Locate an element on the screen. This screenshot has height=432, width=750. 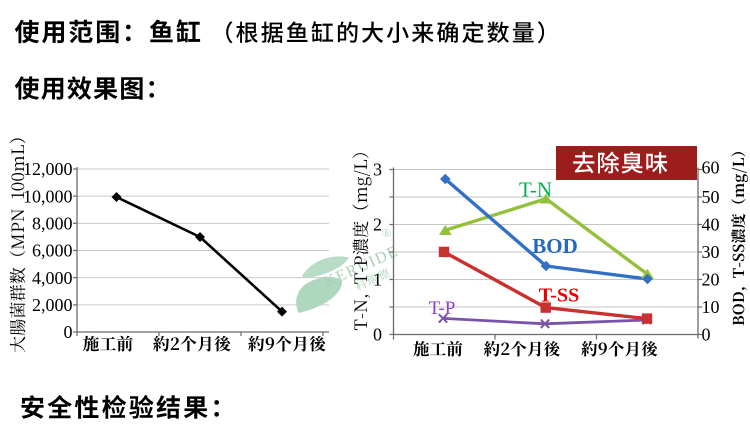
svg-text: 60 is located at coordinates (711, 168).